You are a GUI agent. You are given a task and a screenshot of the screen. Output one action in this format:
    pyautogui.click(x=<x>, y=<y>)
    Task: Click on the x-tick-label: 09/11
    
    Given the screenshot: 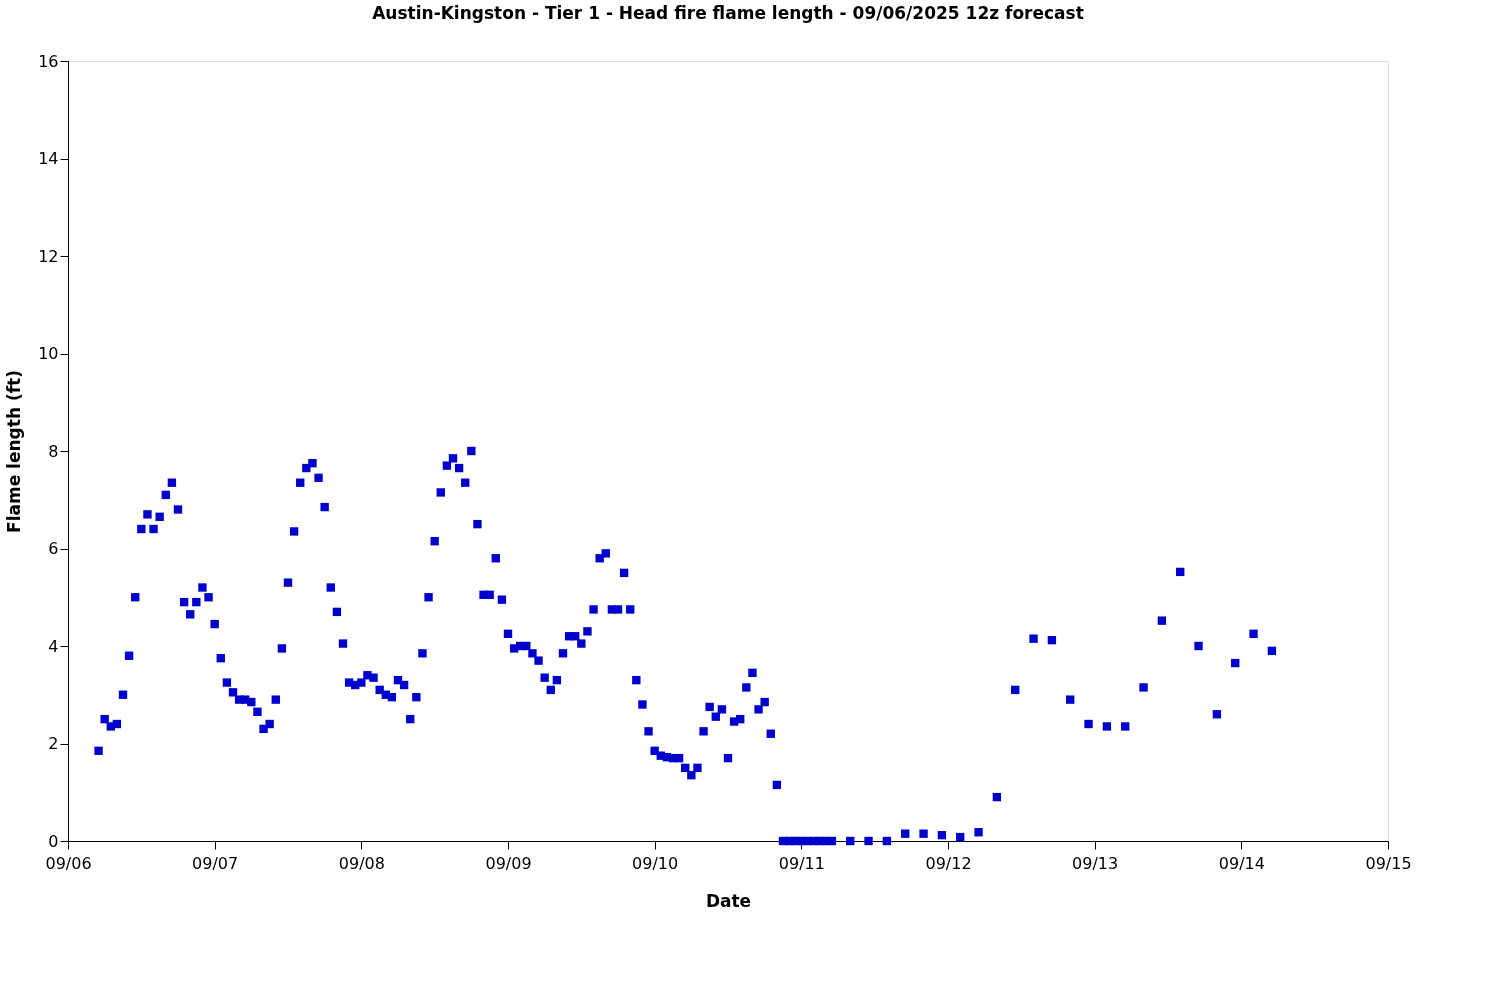 What is the action you would take?
    pyautogui.click(x=801, y=863)
    